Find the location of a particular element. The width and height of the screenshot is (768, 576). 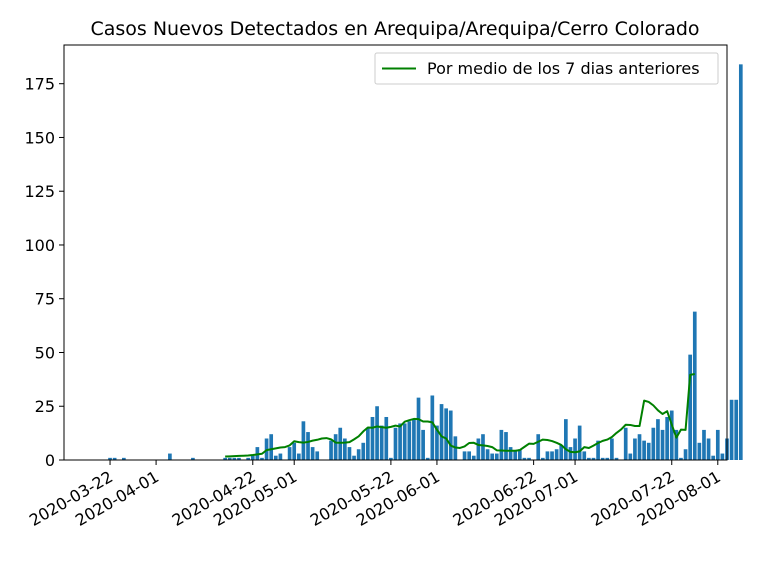

y-tick-label: 125 is located at coordinates (39, 191).